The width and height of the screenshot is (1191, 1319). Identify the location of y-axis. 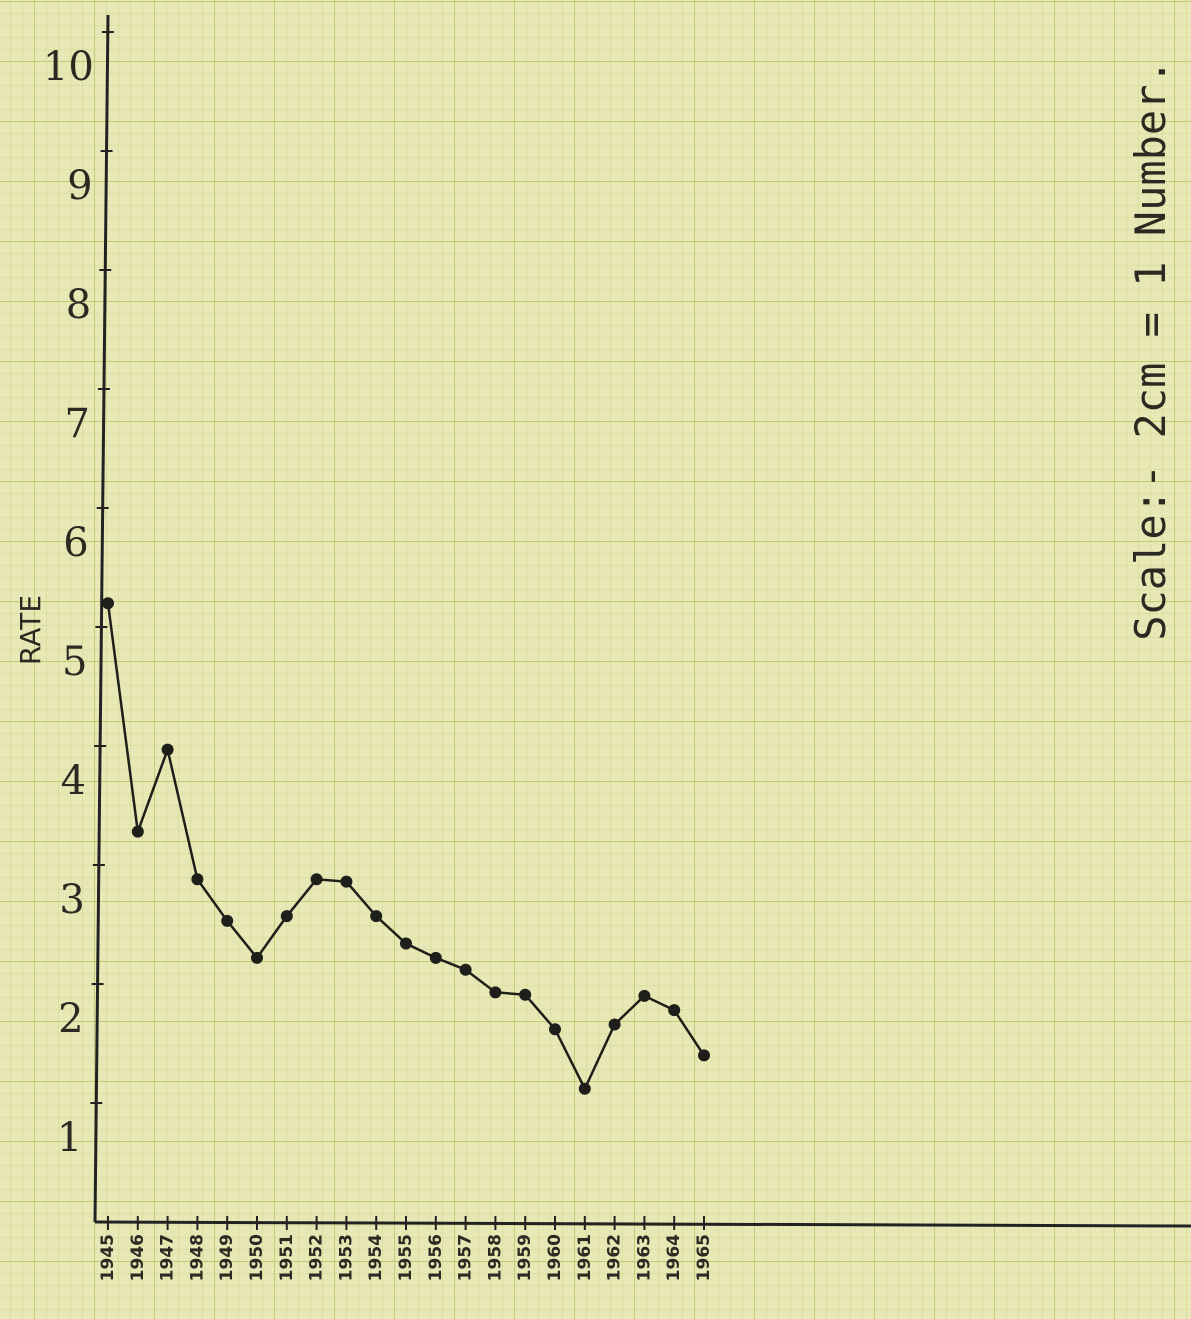
(101, 618).